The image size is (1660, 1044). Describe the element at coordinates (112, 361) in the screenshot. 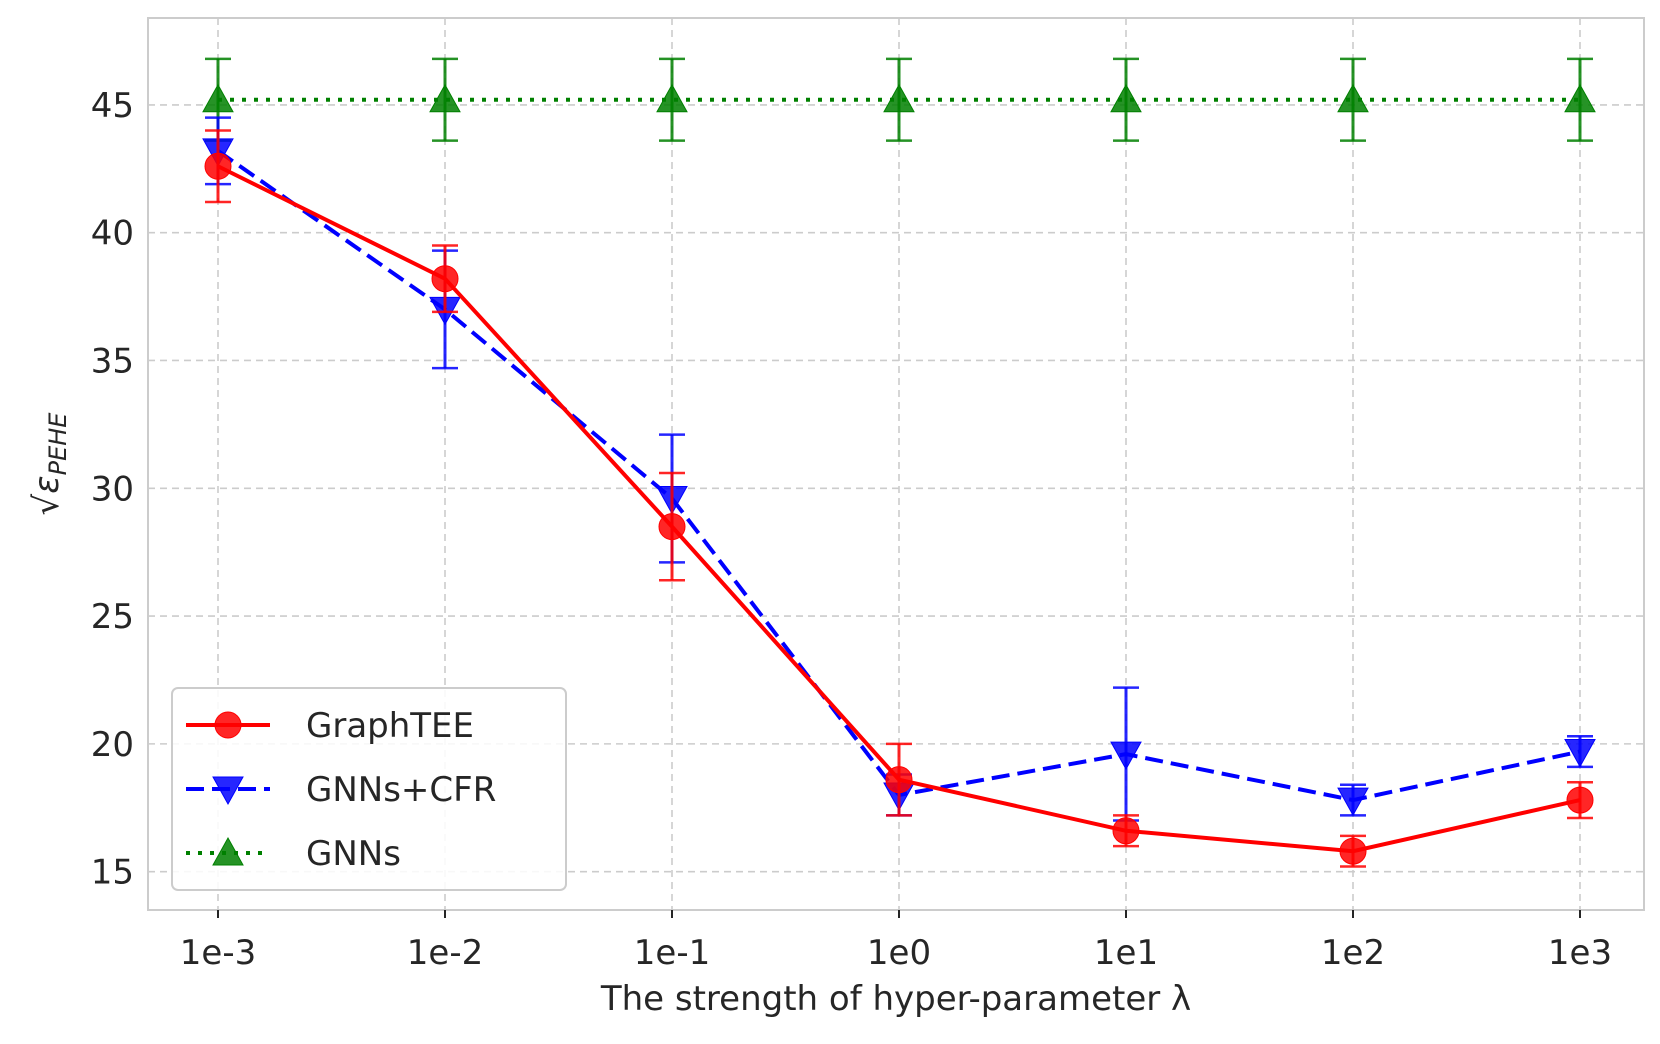

I see `y-tick-label: 35` at that location.